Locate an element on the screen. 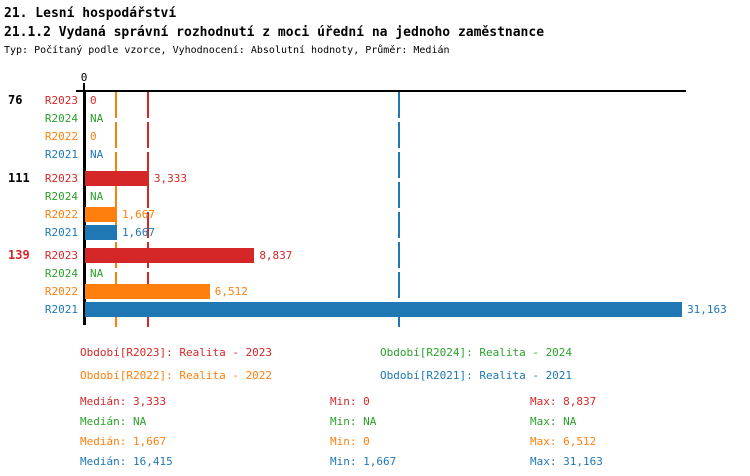 This screenshot has width=750, height=476. stat-max-R2024: Max: NA is located at coordinates (553, 421).